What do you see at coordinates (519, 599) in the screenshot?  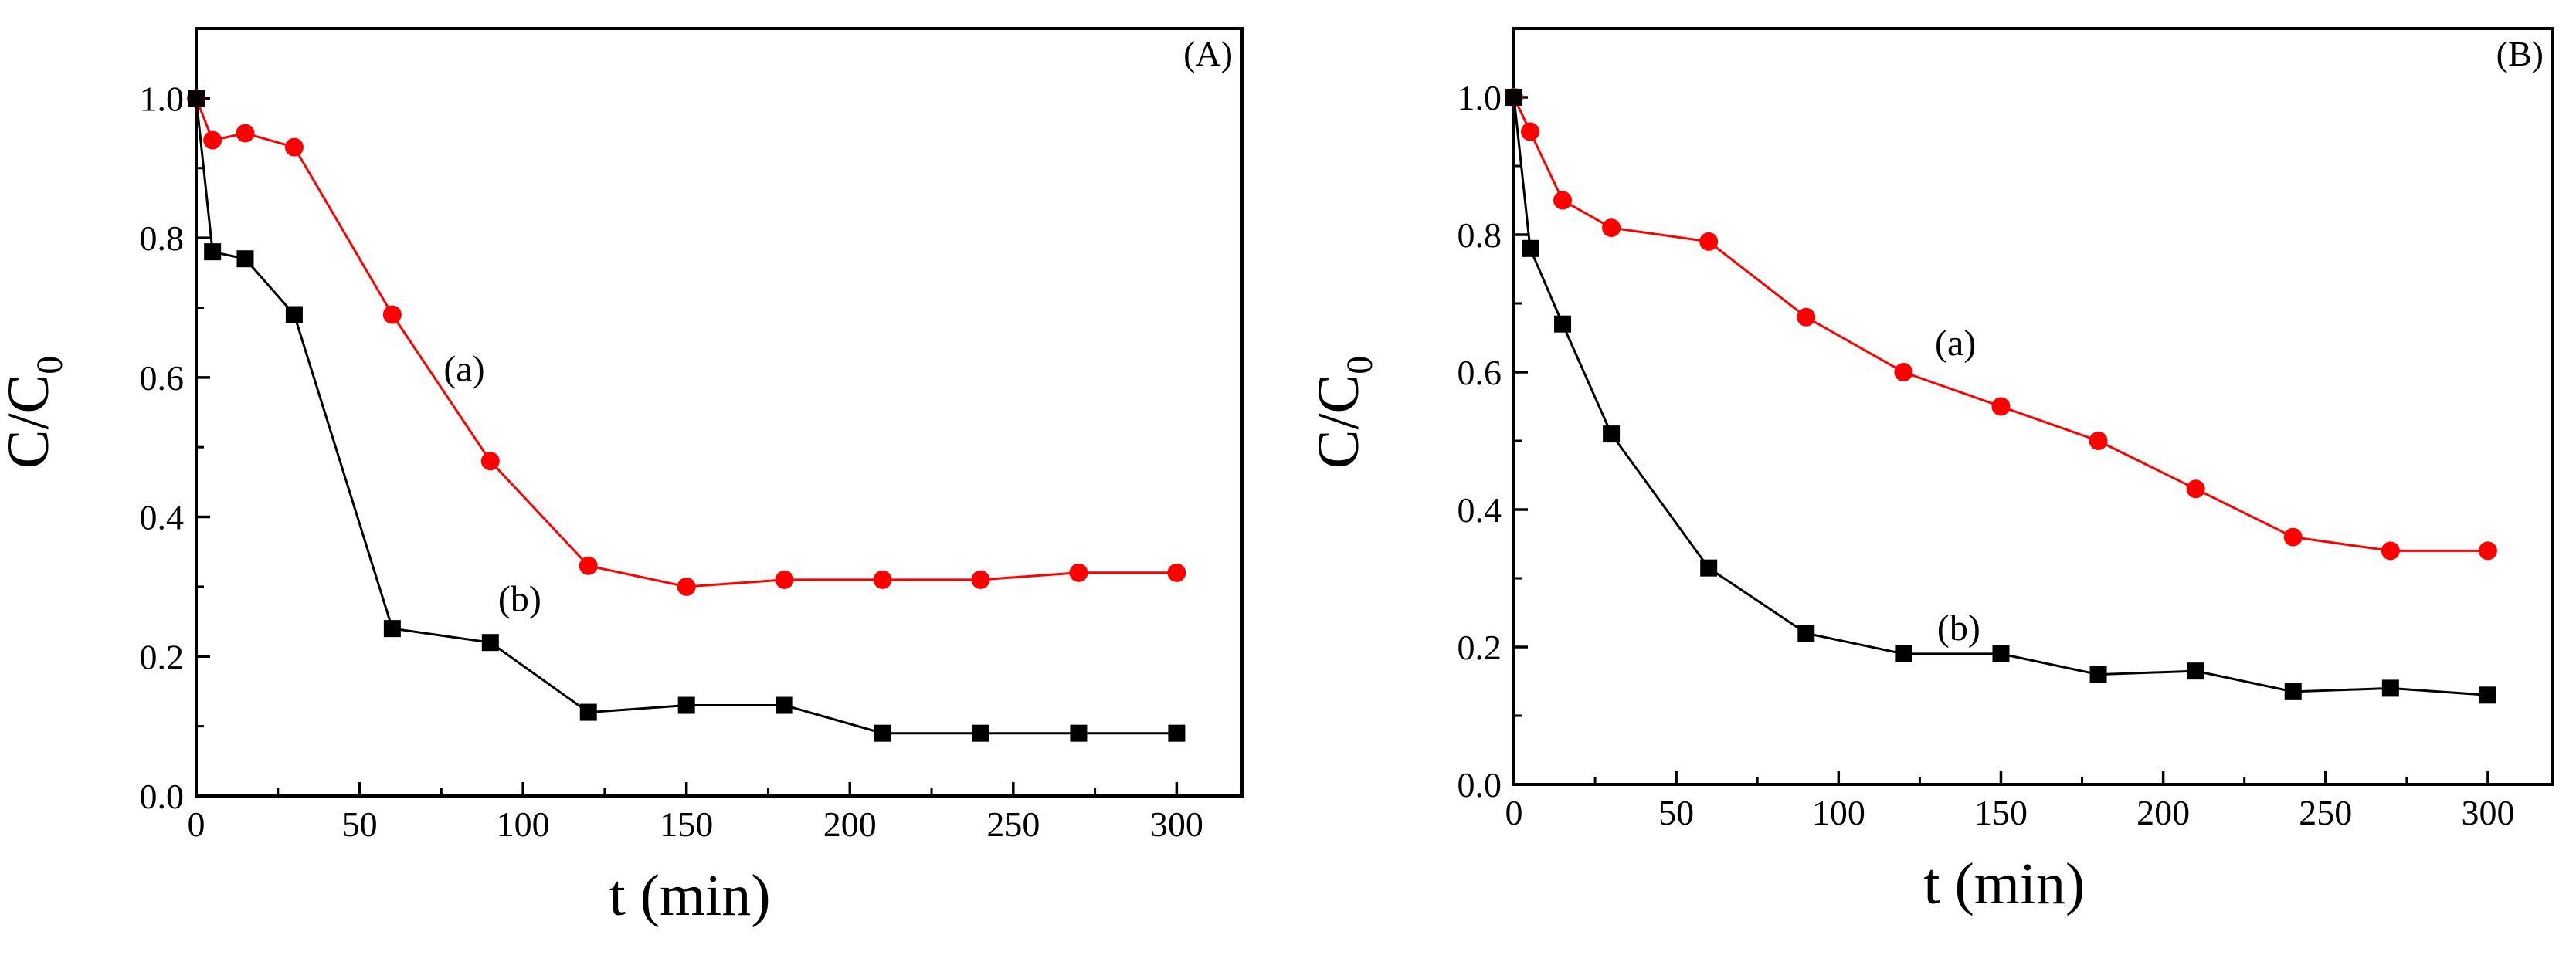 I see `series-label: (b)` at bounding box center [519, 599].